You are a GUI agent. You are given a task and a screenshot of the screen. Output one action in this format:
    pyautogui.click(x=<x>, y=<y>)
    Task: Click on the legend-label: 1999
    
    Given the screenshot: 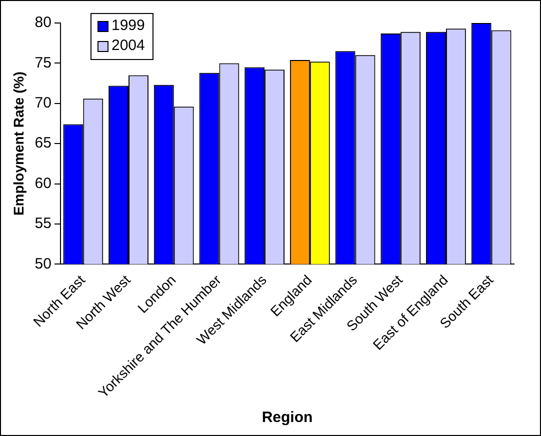 What is the action you would take?
    pyautogui.click(x=128, y=25)
    